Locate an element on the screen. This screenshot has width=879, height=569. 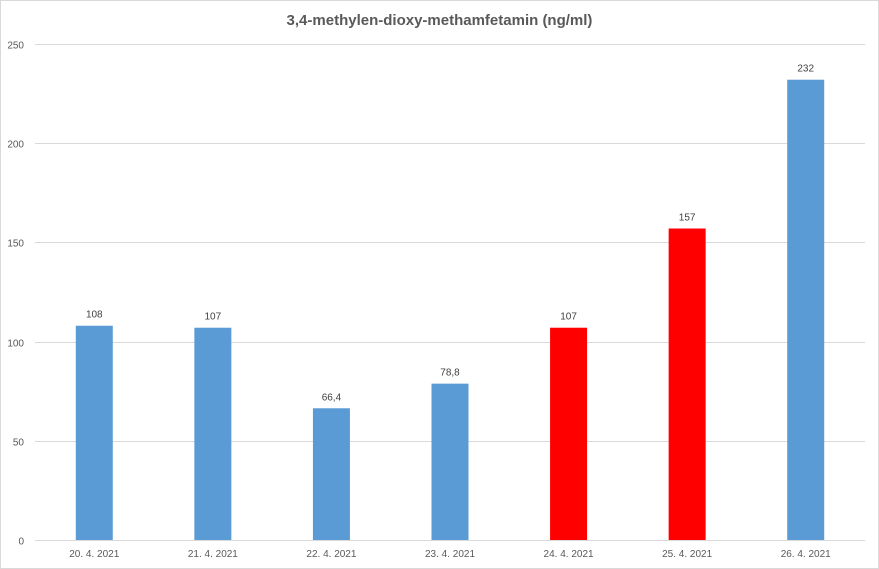
y-tick-label: 250 is located at coordinates (15, 46).